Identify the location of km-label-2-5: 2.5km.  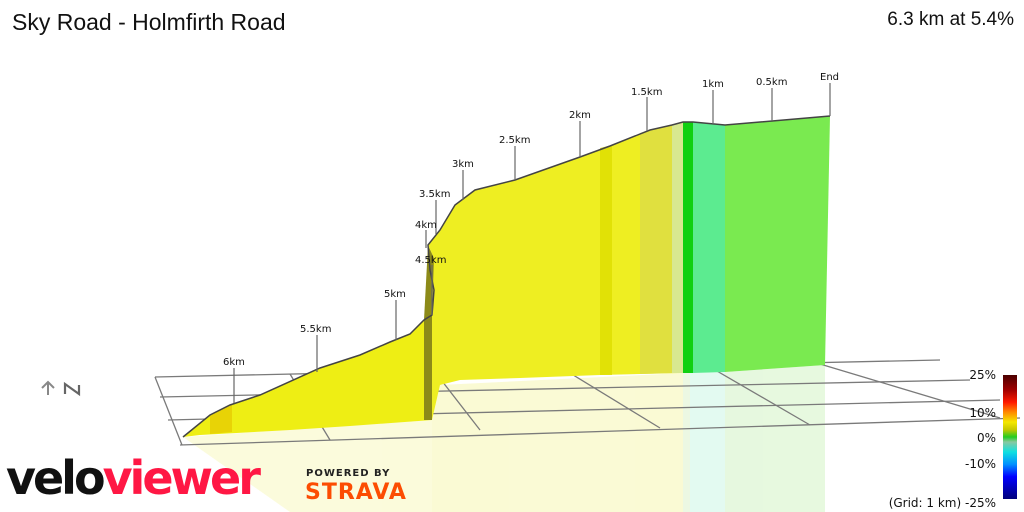
(514, 140).